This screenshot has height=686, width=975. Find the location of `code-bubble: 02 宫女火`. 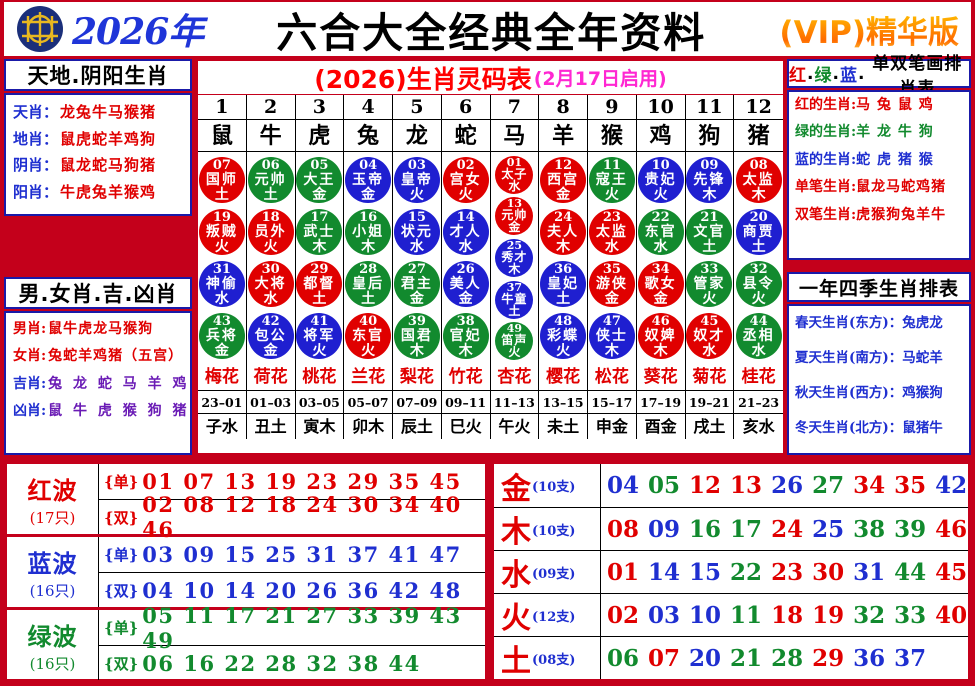

code-bubble: 02 宫女火 is located at coordinates (465, 180).